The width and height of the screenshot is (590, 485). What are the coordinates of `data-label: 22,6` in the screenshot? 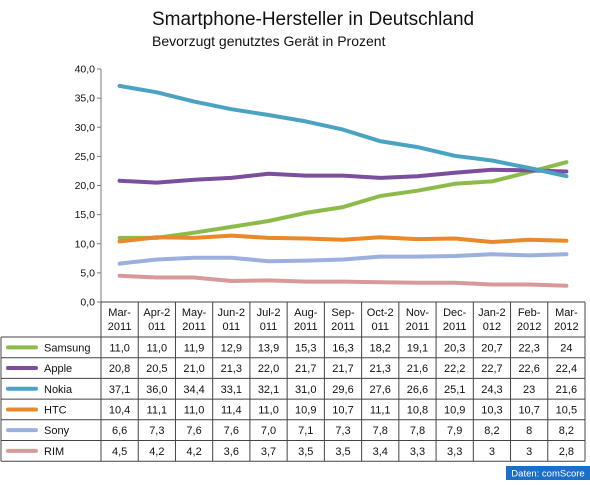 It's located at (528, 369).